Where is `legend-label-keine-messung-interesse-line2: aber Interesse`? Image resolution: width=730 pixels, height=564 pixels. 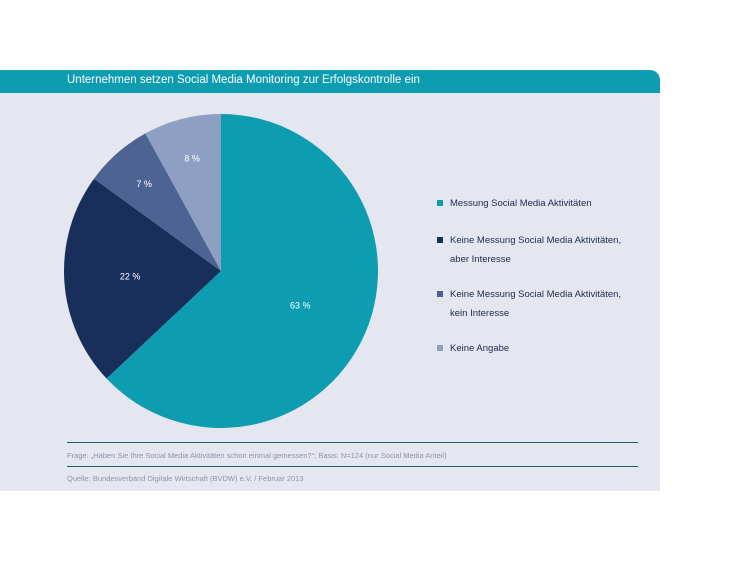
legend-label-keine-messung-interesse-line2: aber Interesse is located at coordinates (480, 259).